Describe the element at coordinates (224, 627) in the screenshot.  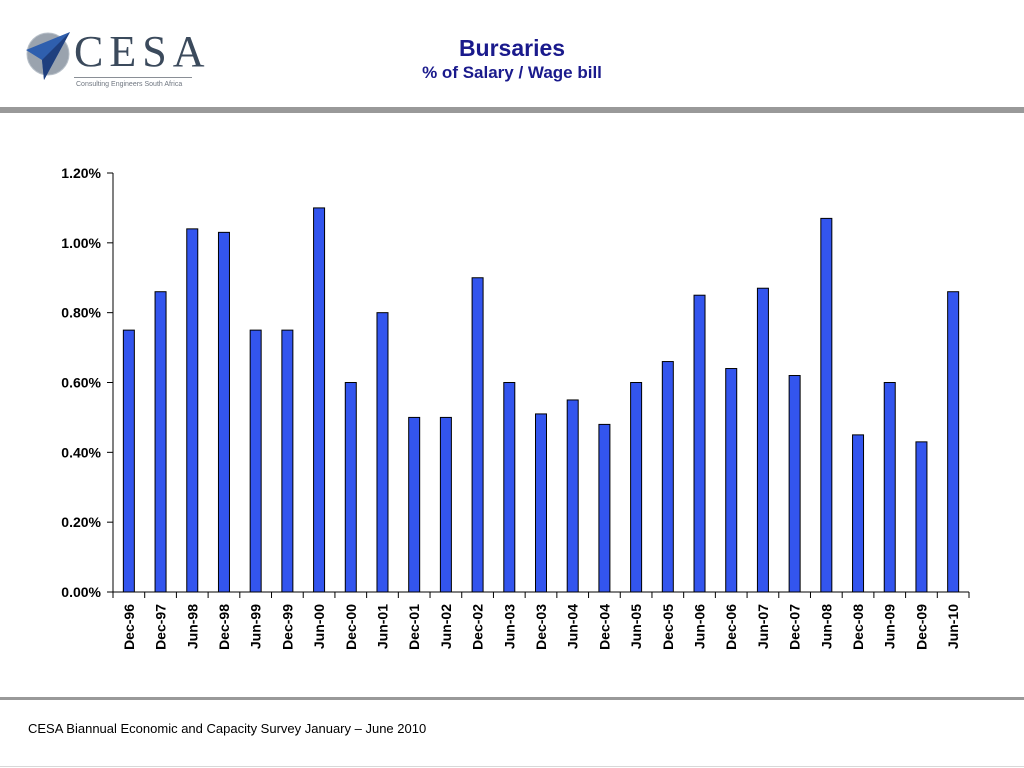
I see `x-tick-label: Dec-98` at that location.